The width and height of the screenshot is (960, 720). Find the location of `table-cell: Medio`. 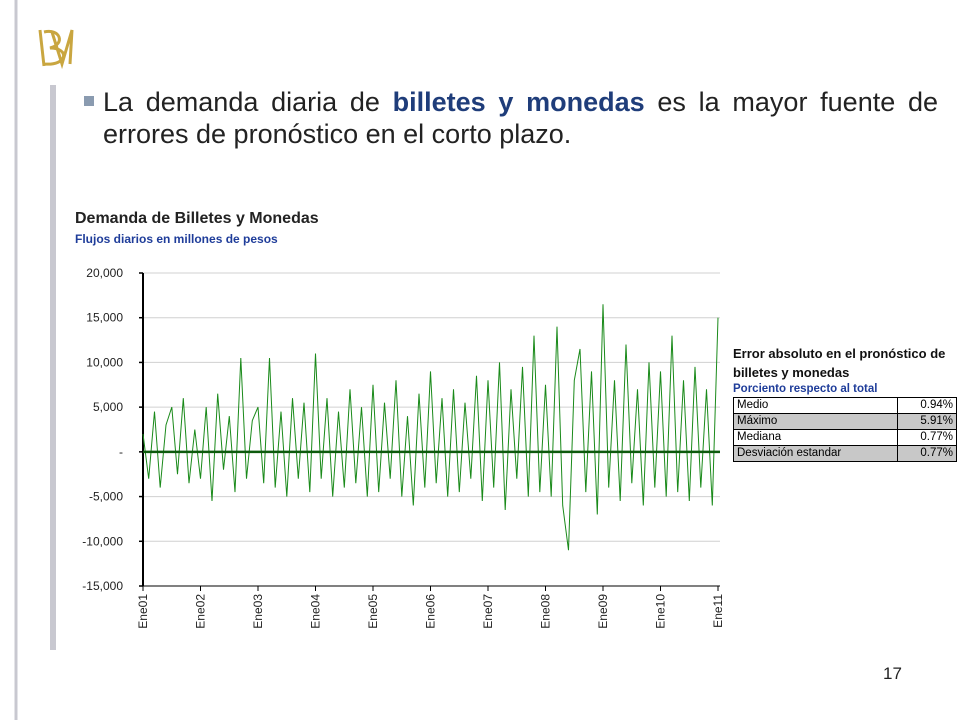

table-cell: Medio is located at coordinates (815, 405).